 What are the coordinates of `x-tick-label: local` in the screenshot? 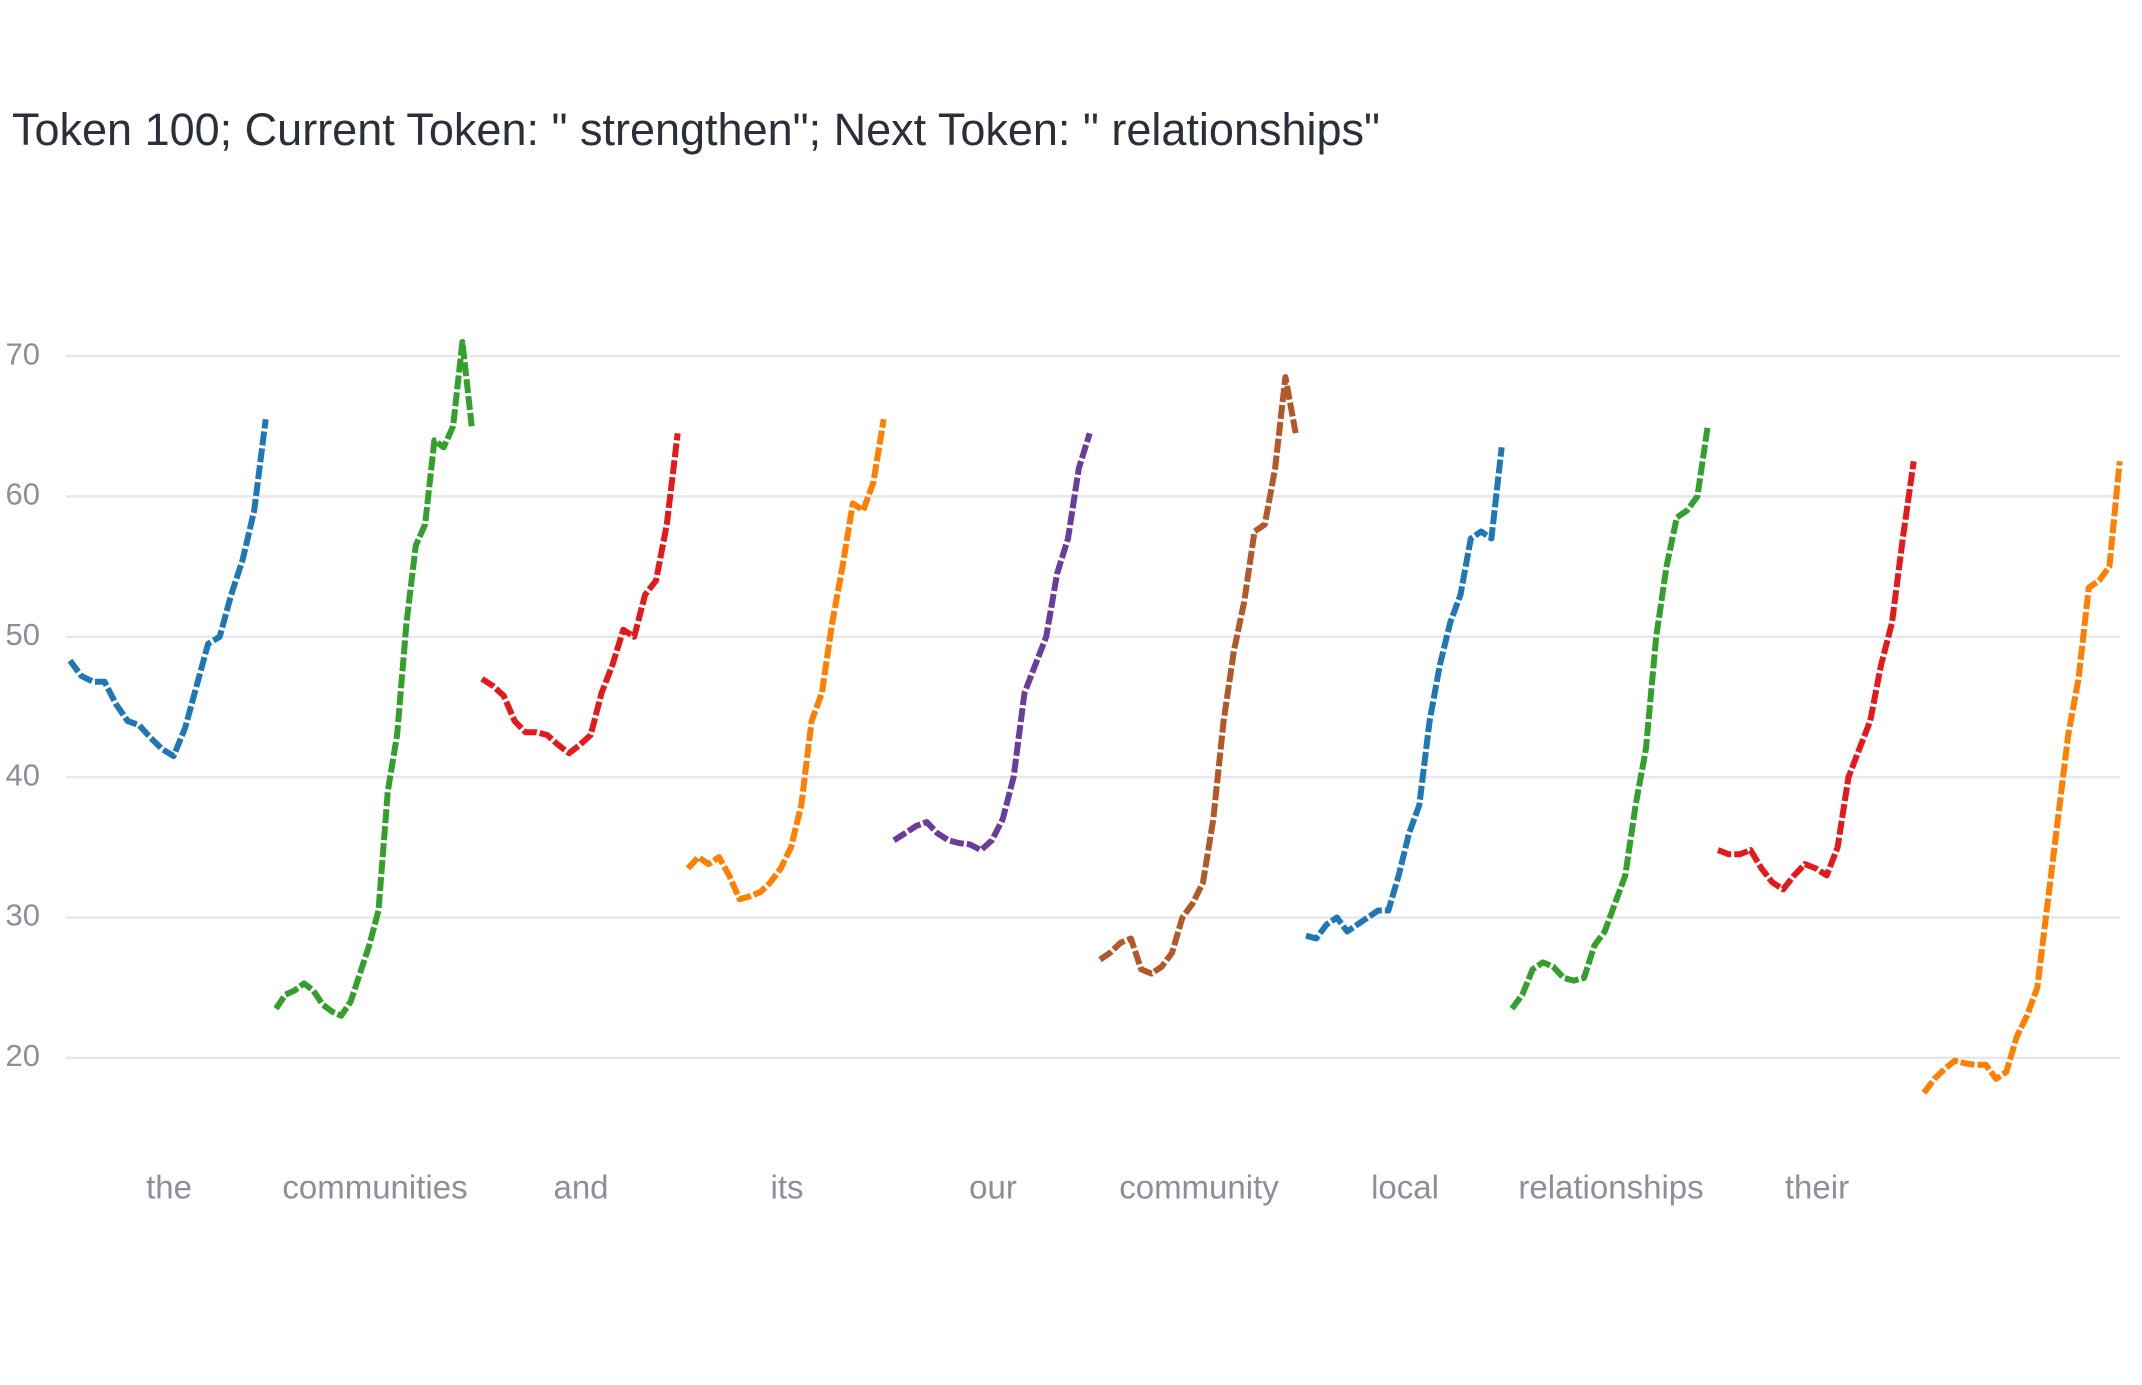 It's located at (1405, 1187).